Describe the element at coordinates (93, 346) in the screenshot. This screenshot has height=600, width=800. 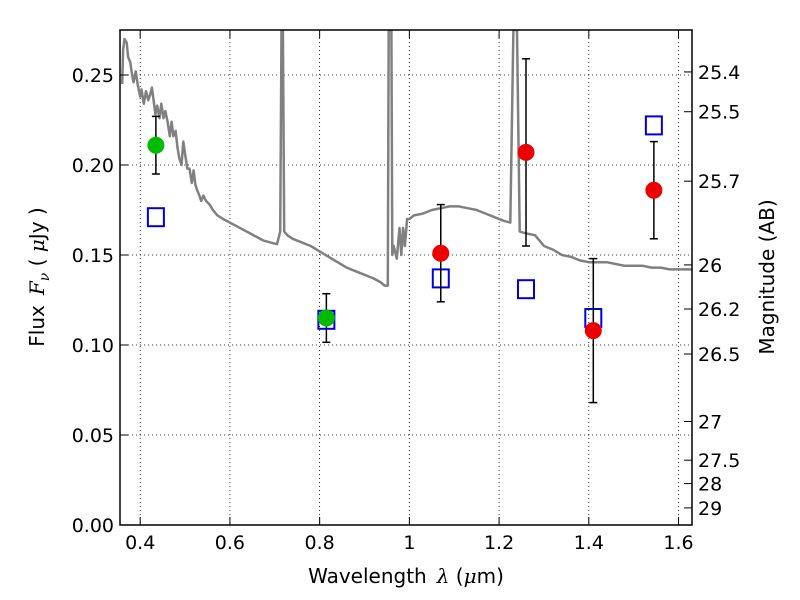
I see `y-tick-label: 0.10` at that location.